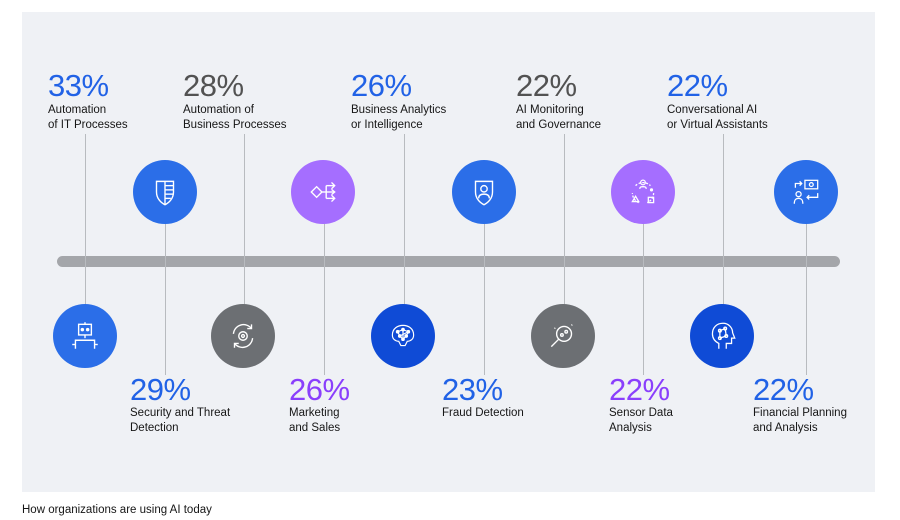 Image resolution: width=900 pixels, height=520 pixels. What do you see at coordinates (399, 110) in the screenshot?
I see `label-5a: Business Analytics` at bounding box center [399, 110].